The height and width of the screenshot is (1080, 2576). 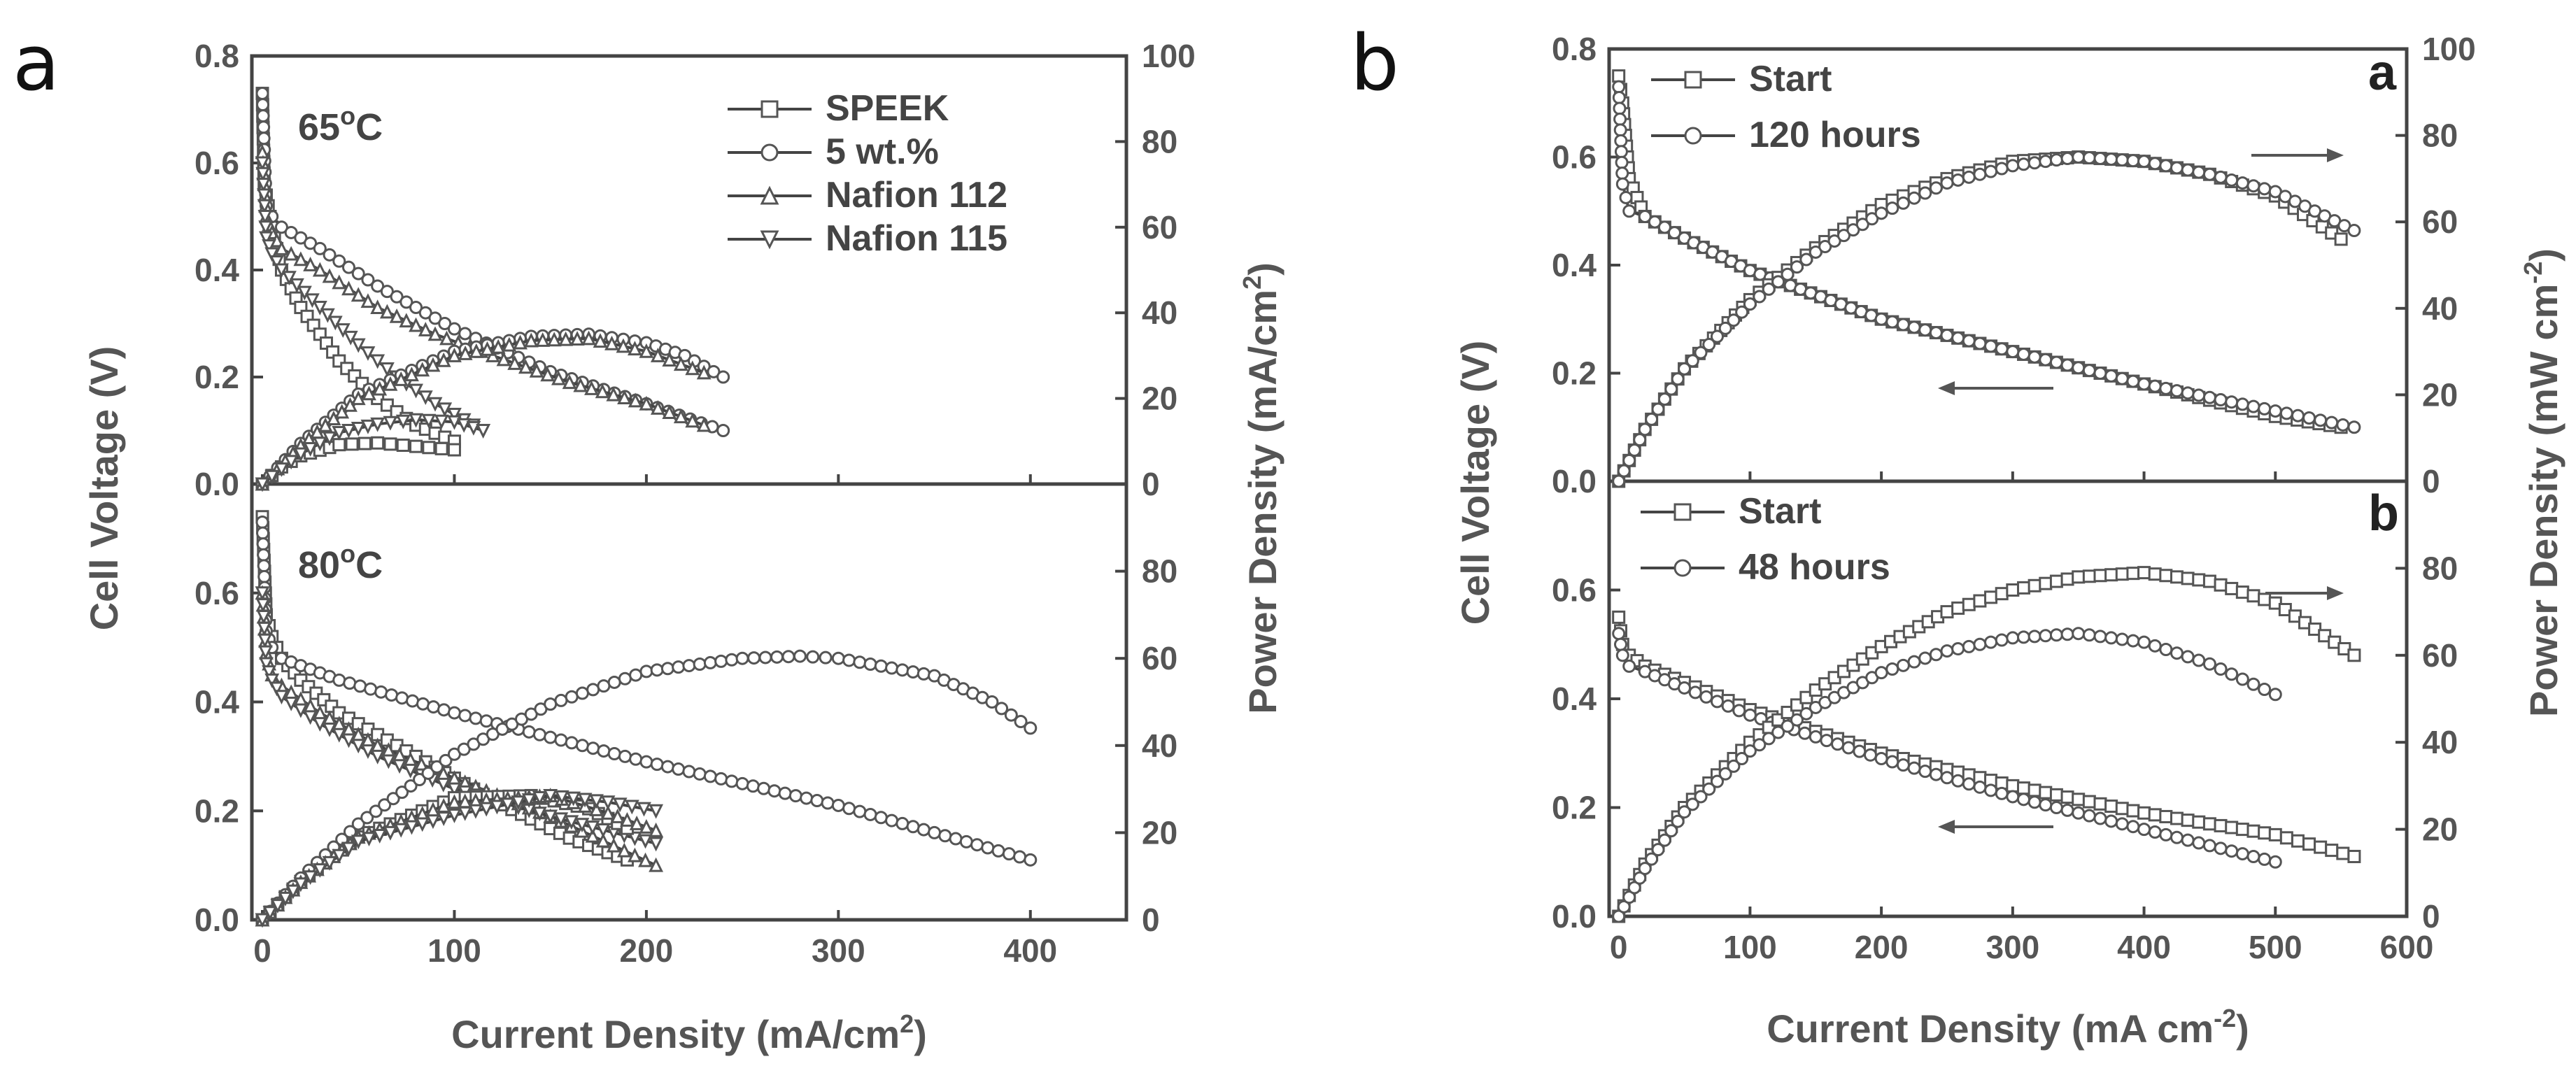 What do you see at coordinates (1693, 80) in the screenshot?
I see `b-top-legend-marker` at bounding box center [1693, 80].